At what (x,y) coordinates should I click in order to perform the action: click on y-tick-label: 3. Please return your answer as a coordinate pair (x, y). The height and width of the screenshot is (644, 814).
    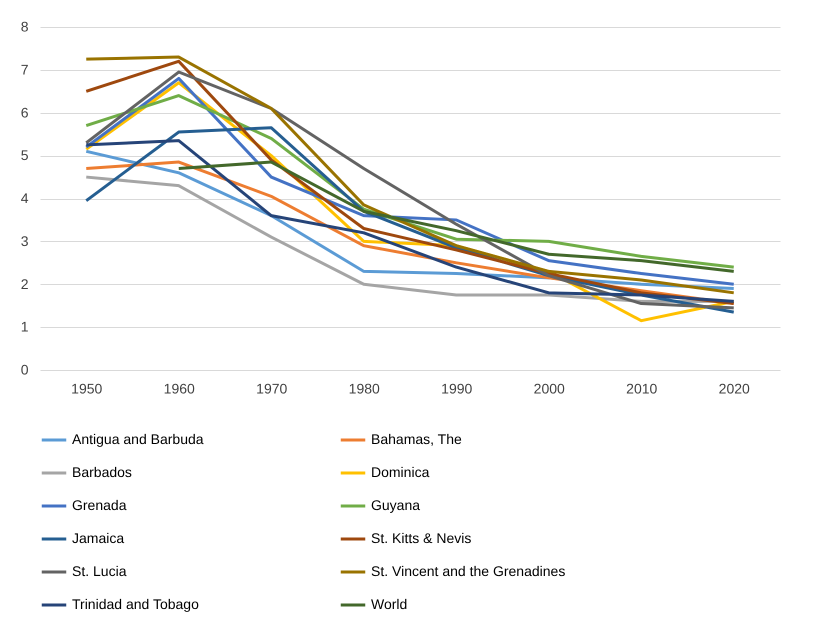
    Looking at the image, I should click on (24, 240).